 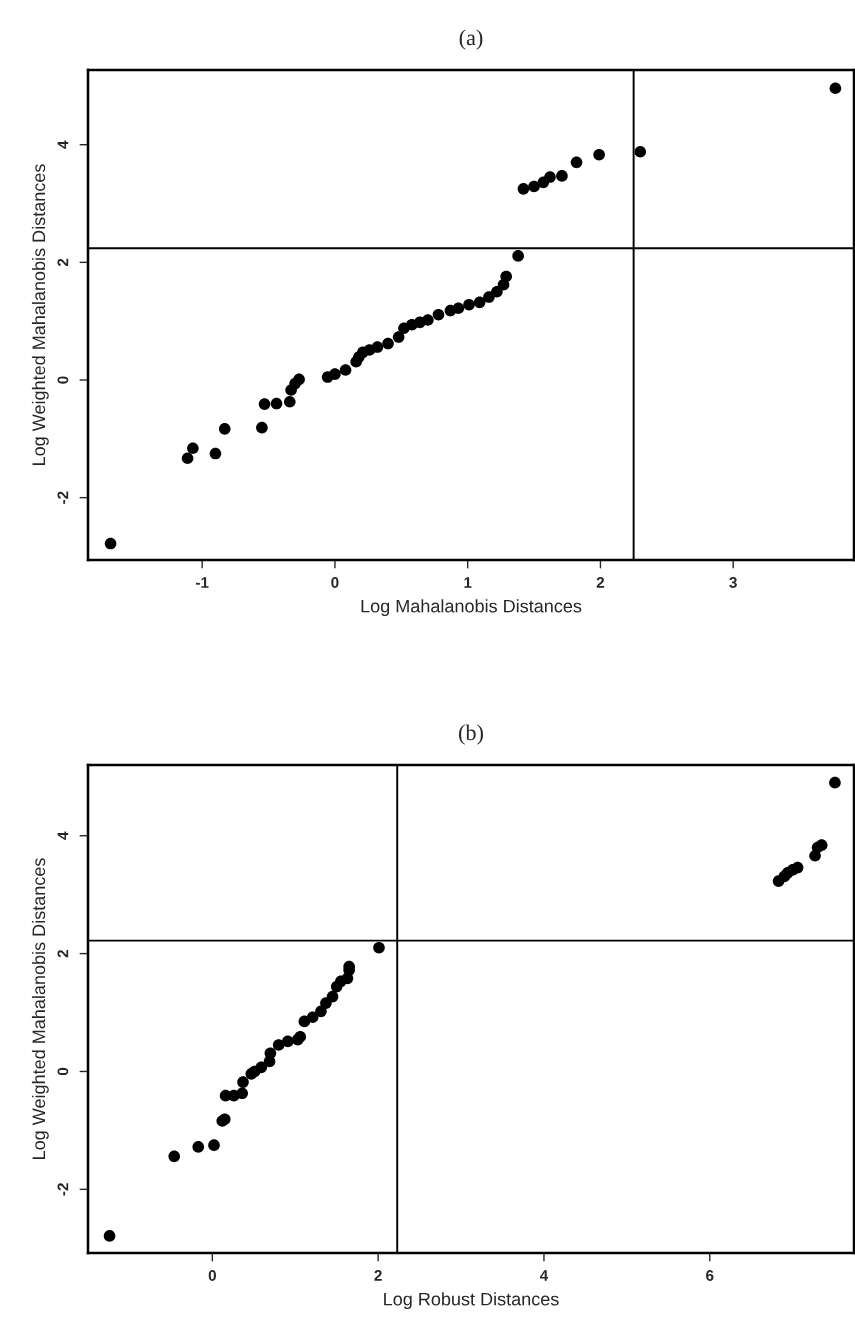 I want to click on x-tick-label: 4, so click(x=544, y=1275).